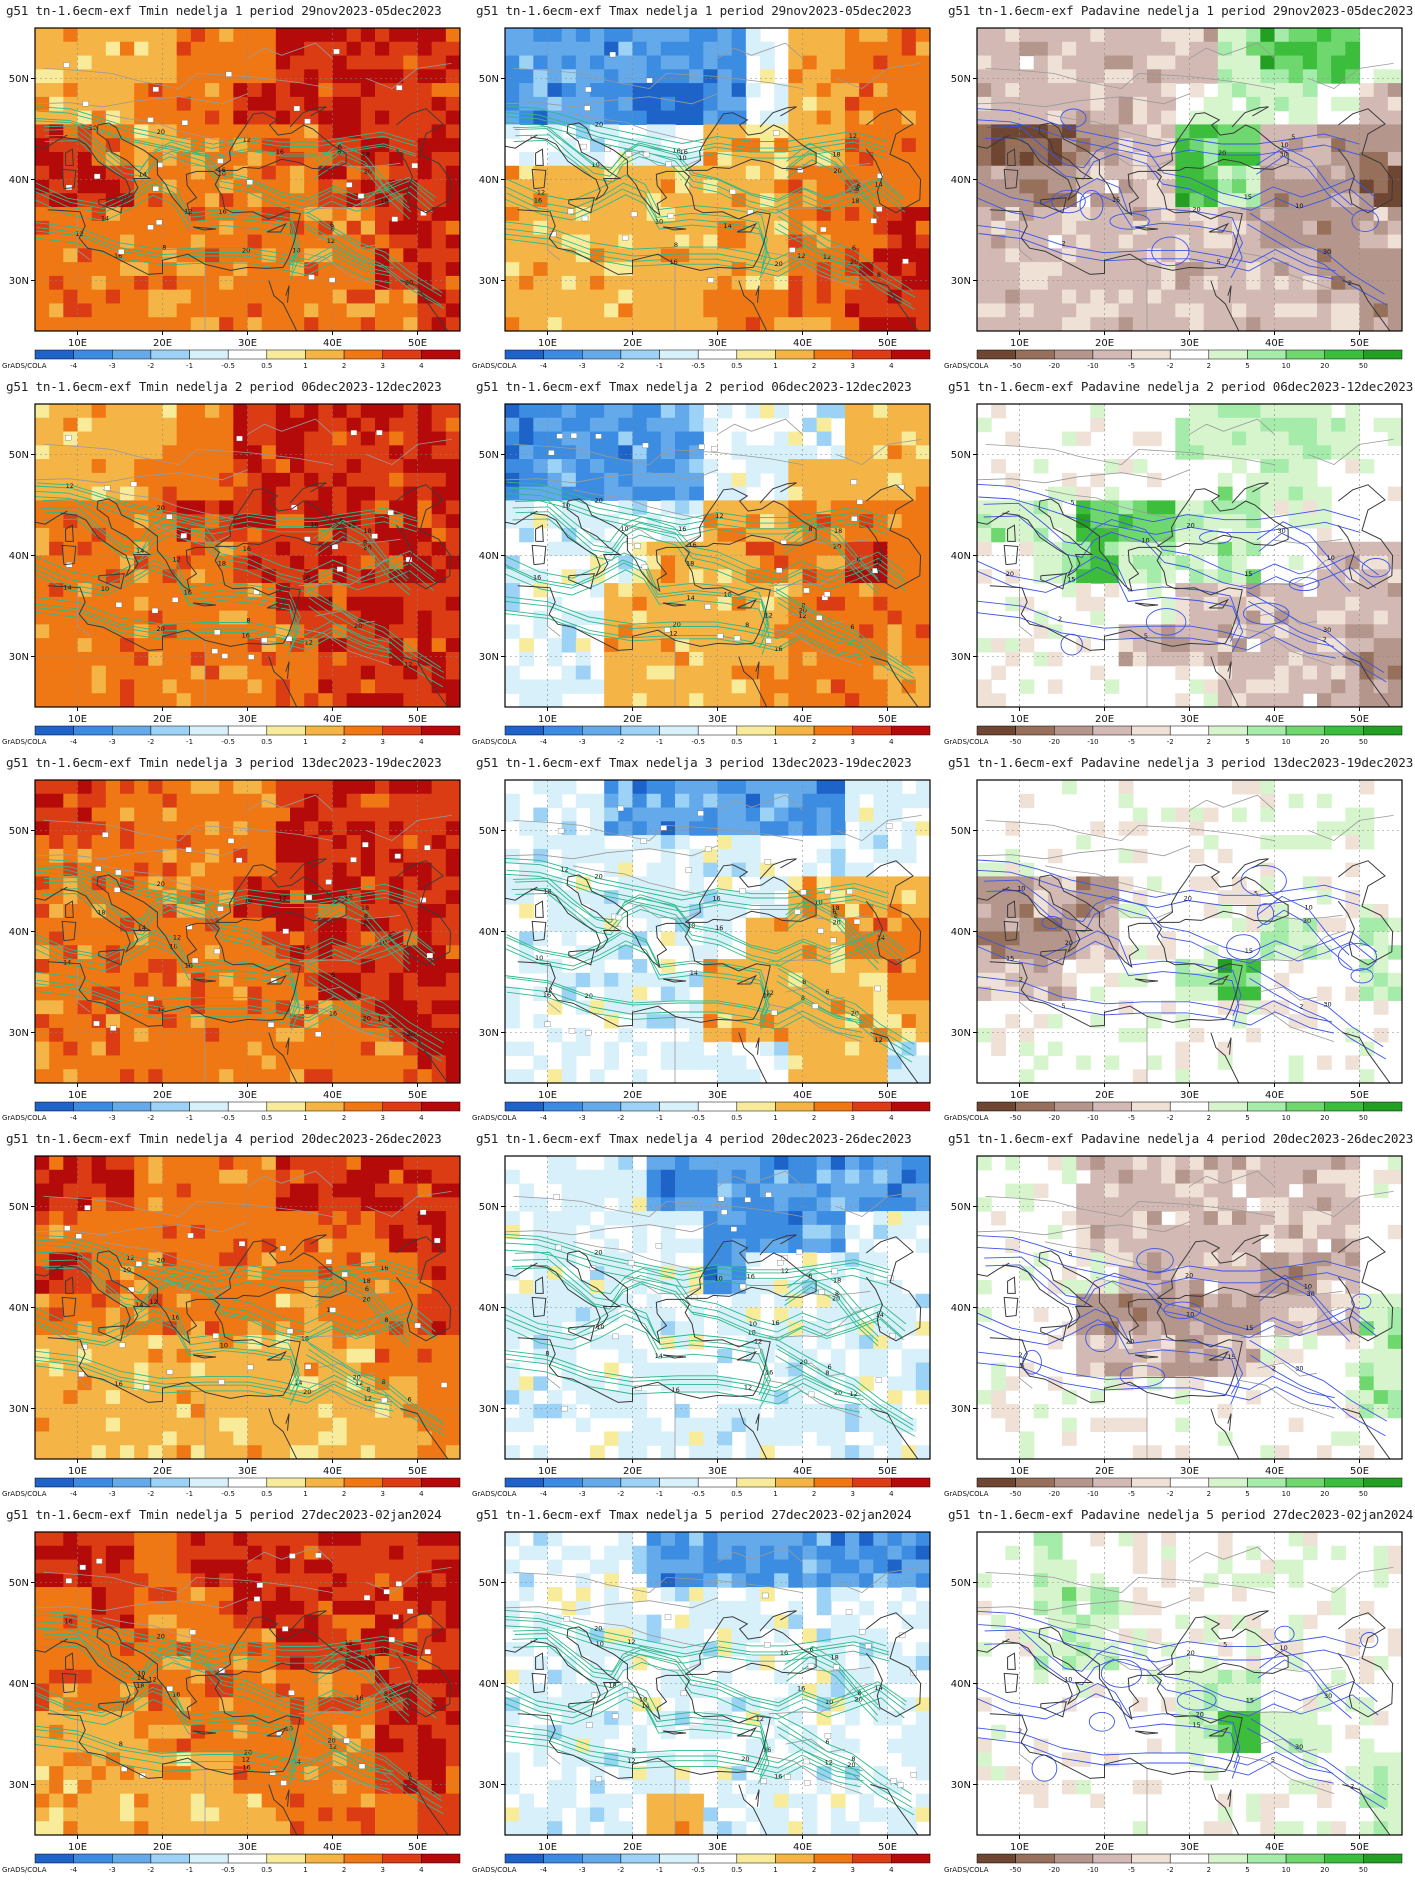  I want to click on island-coast, so click(204, 228).